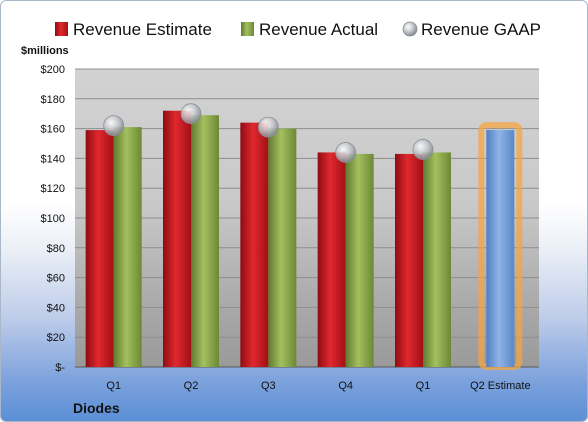 This screenshot has height=422, width=588. Describe the element at coordinates (56, 308) in the screenshot. I see `y-tick-label: $40` at that location.